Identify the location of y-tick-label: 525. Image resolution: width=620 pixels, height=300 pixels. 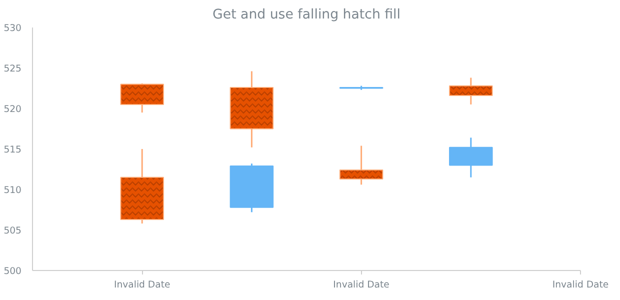
(13, 69).